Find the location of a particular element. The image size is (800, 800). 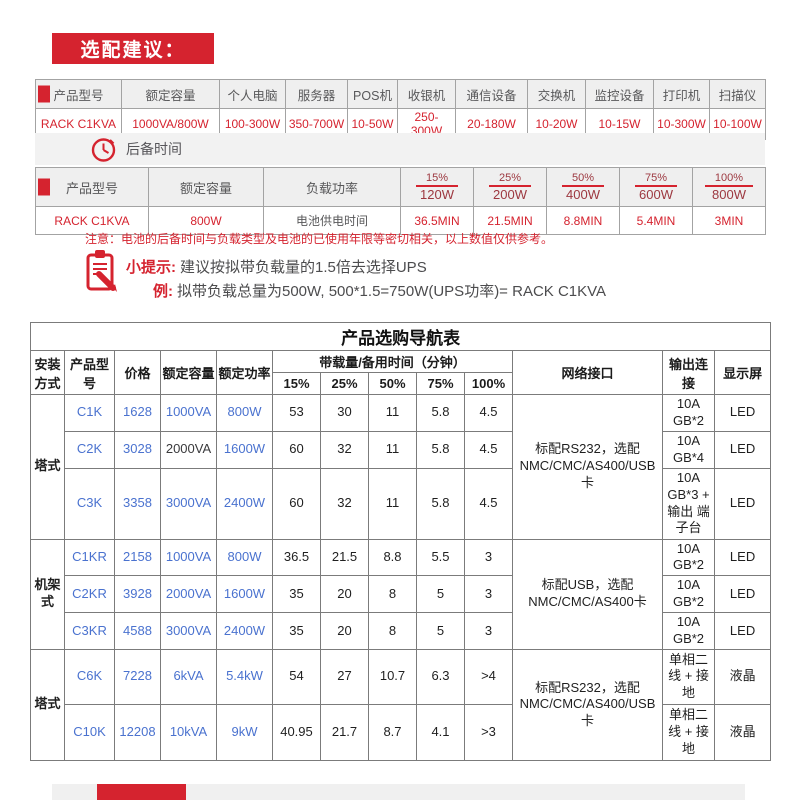

nav-cell-model: C3KR is located at coordinates (89, 631).